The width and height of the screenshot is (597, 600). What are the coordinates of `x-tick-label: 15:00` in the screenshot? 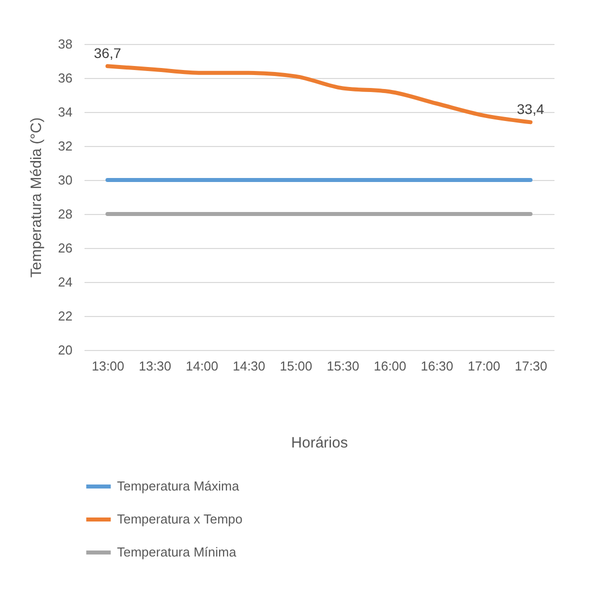 It's located at (296, 366).